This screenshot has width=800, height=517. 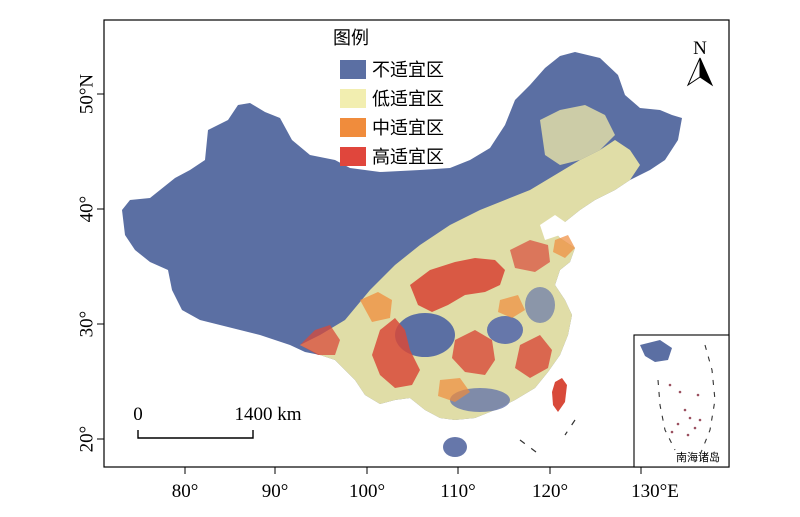 What do you see at coordinates (552, 227) in the screenshot?
I see `bohai-sea` at bounding box center [552, 227].